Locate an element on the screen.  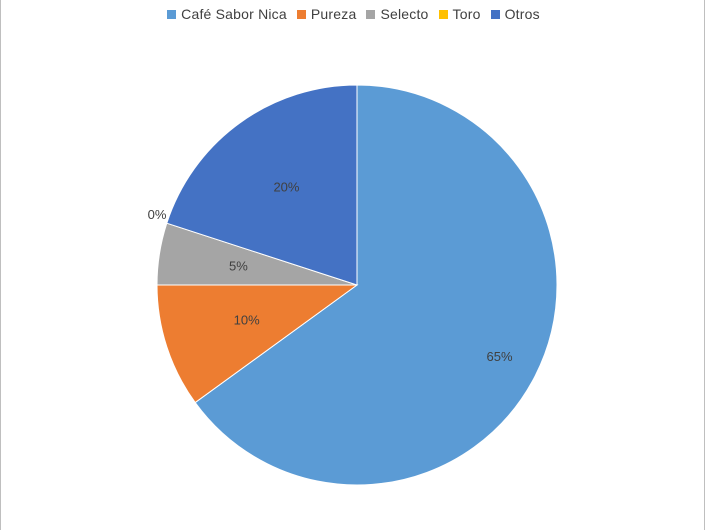
data-label-selecto: 5% is located at coordinates (238, 265).